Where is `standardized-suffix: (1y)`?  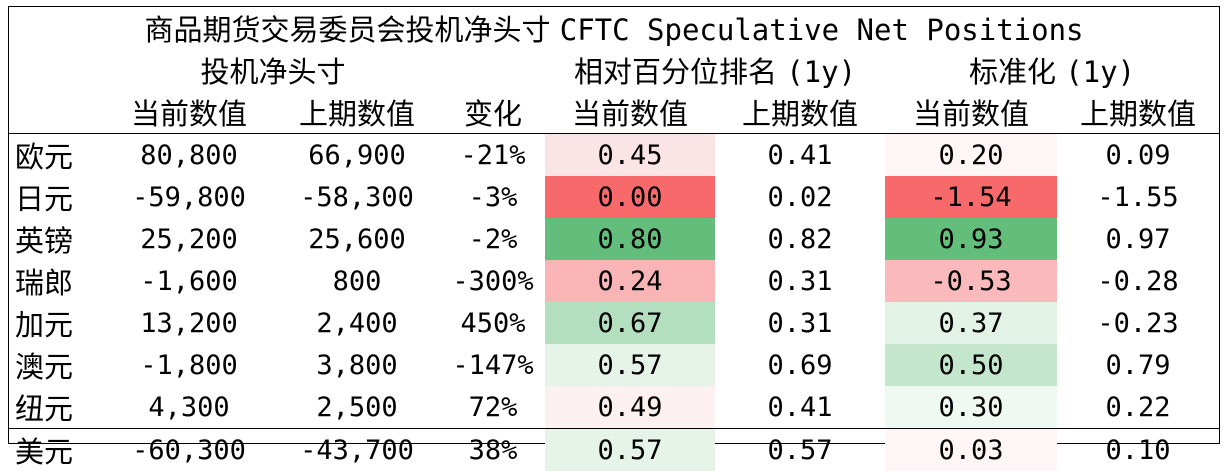
standardized-suffix: (1y) is located at coordinates (1100, 72).